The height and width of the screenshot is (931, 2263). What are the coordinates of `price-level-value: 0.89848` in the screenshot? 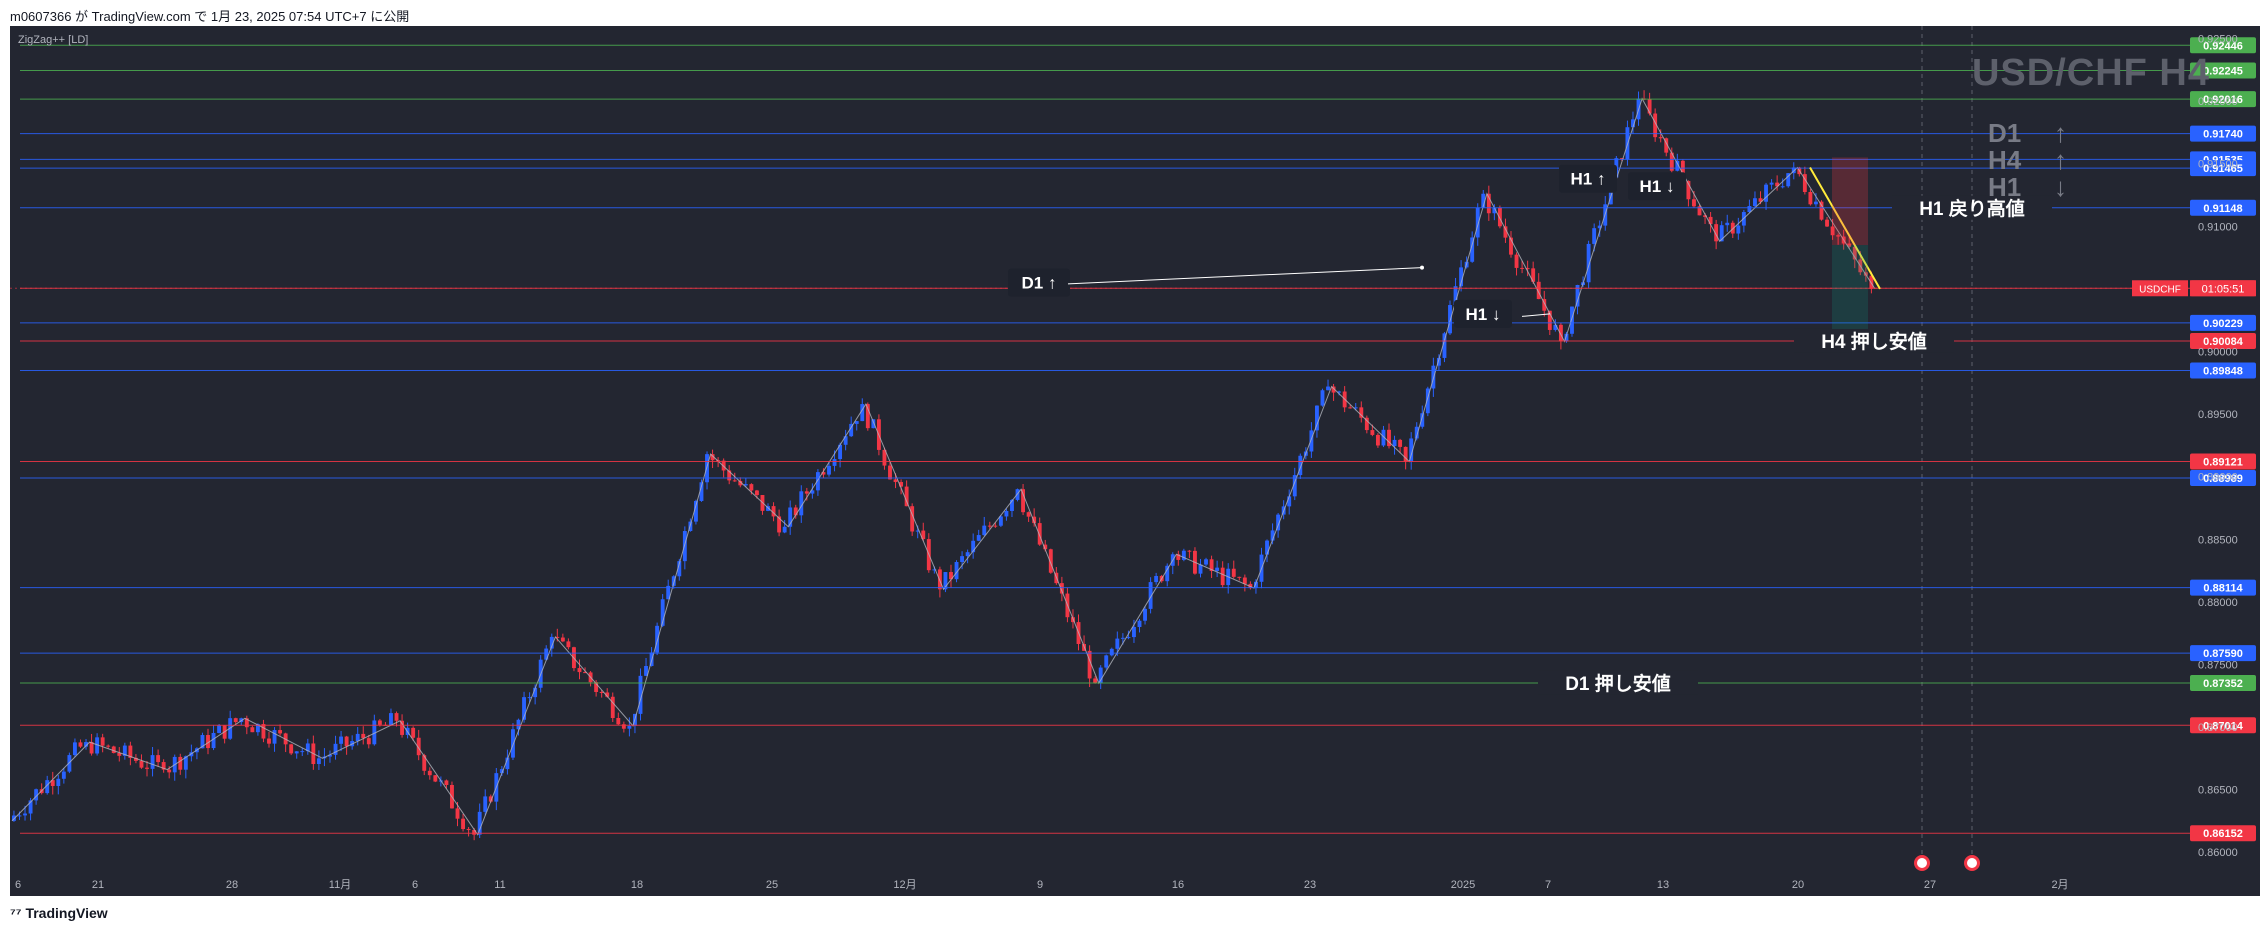 It's located at (2223, 372).